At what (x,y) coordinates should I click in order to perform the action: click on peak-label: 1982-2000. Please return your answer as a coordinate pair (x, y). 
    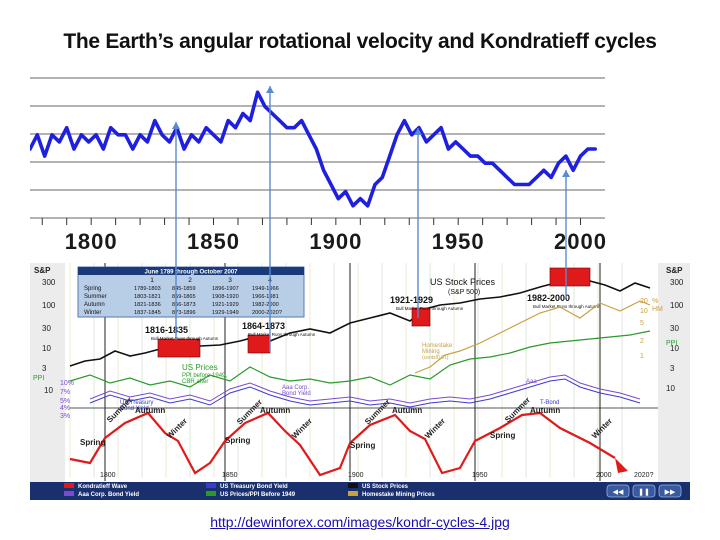
    Looking at the image, I should click on (548, 298).